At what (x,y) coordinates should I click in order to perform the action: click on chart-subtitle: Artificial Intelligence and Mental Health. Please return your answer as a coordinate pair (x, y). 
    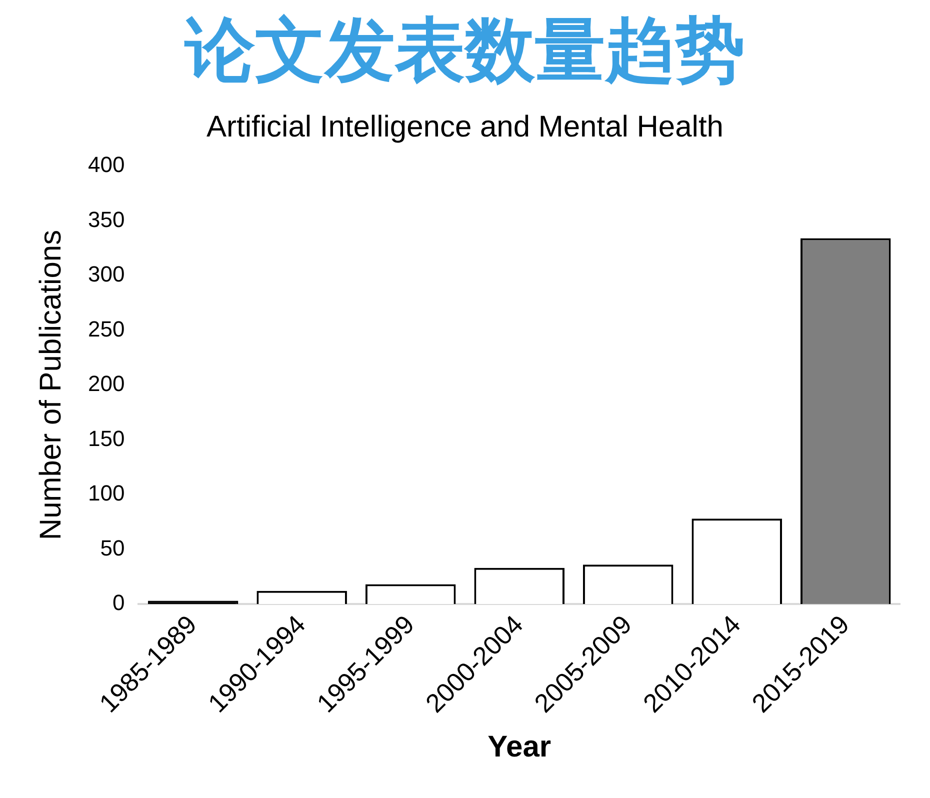
    Looking at the image, I should click on (465, 127).